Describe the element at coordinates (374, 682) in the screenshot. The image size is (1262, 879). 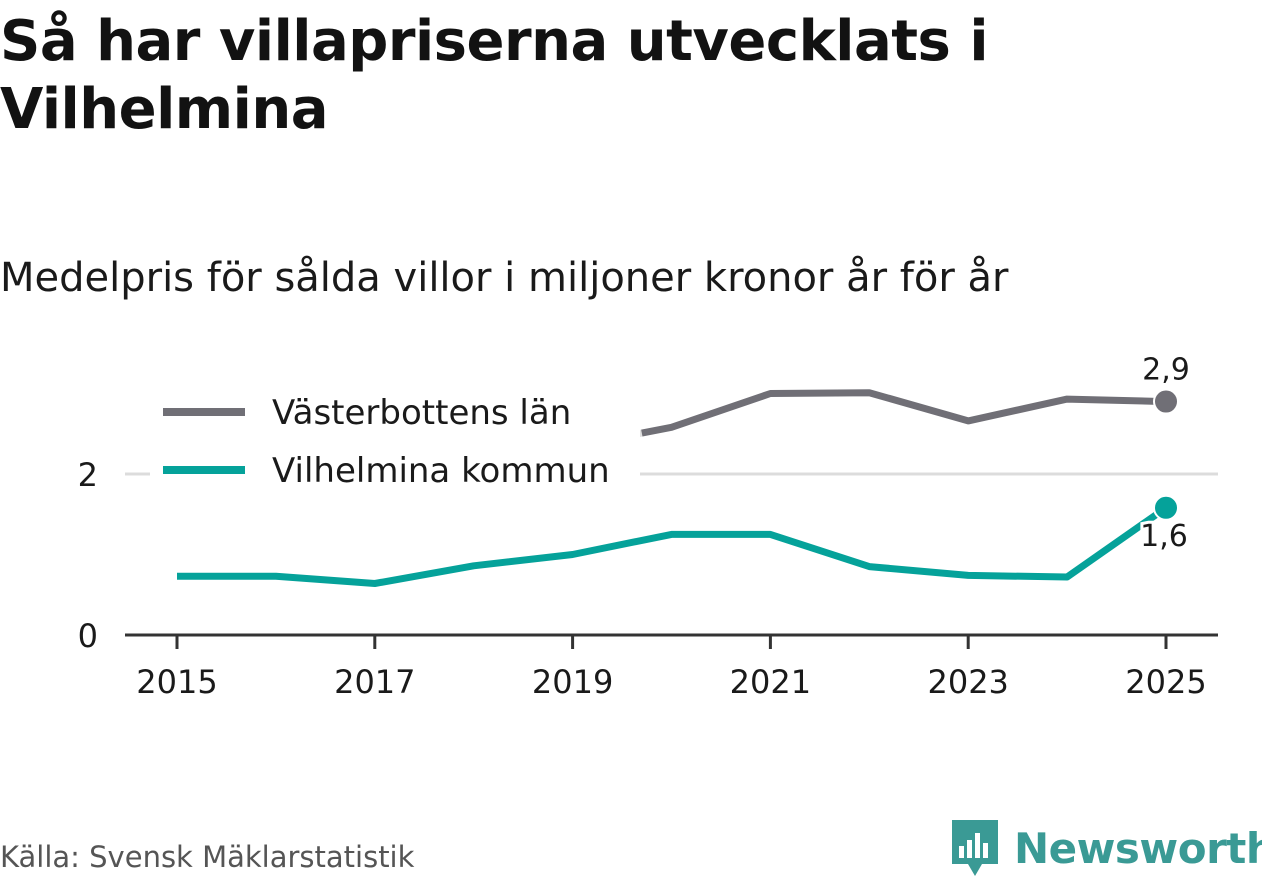
I see `x-tick-label: 2017` at that location.